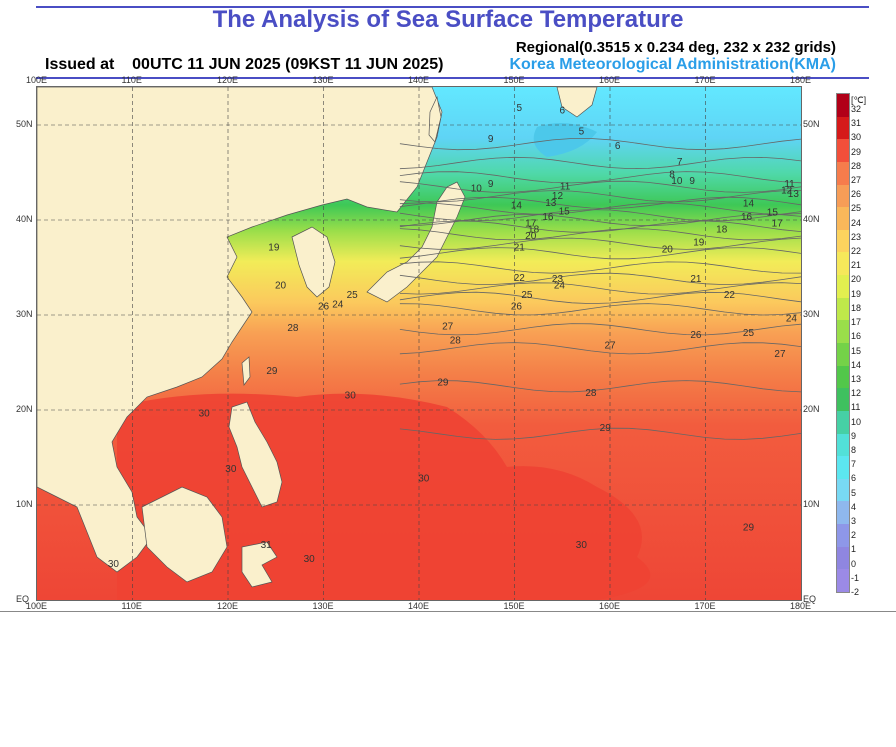 This screenshot has height=747, width=896. I want to click on colorbar-label: 12, so click(856, 393).